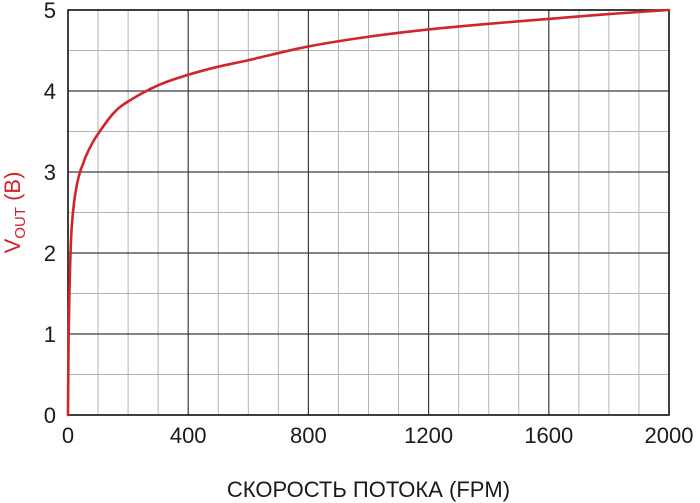 This screenshot has width=700, height=503. I want to click on y-tick-label: 2, so click(50, 253).